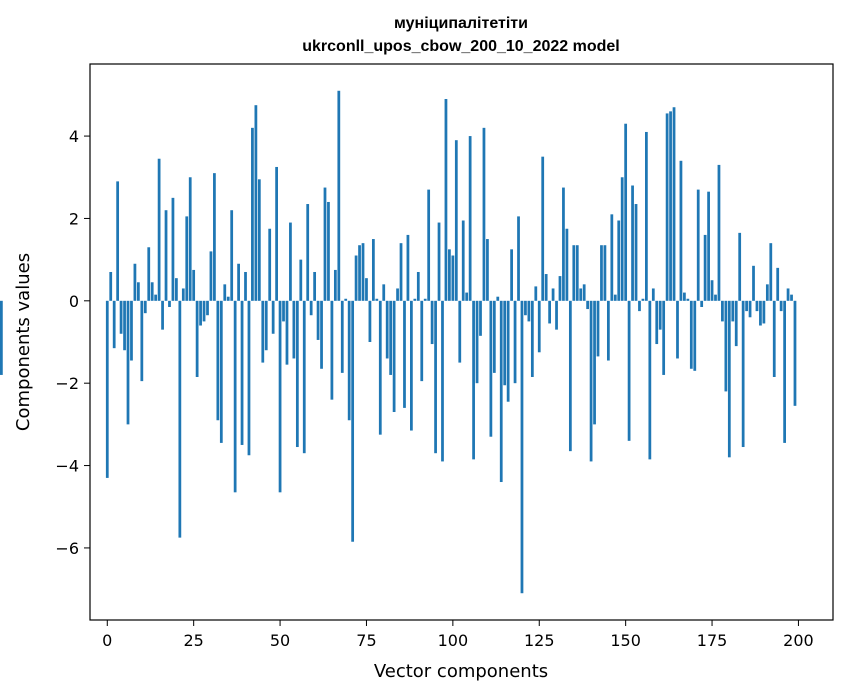 The height and width of the screenshot is (696, 847). What do you see at coordinates (67, 548) in the screenshot?
I see `y-tick-label--6: −6` at bounding box center [67, 548].